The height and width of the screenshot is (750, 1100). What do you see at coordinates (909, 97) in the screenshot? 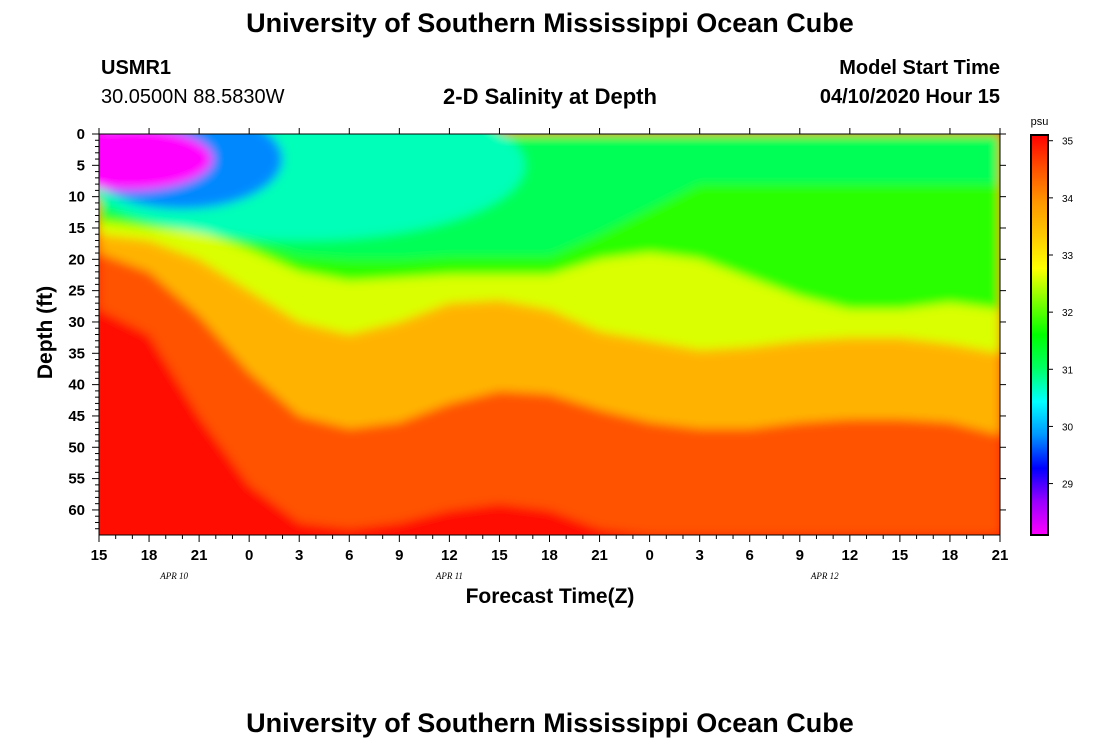
I see `model-start-time: 04/10/2020 Hour 15` at bounding box center [909, 97].